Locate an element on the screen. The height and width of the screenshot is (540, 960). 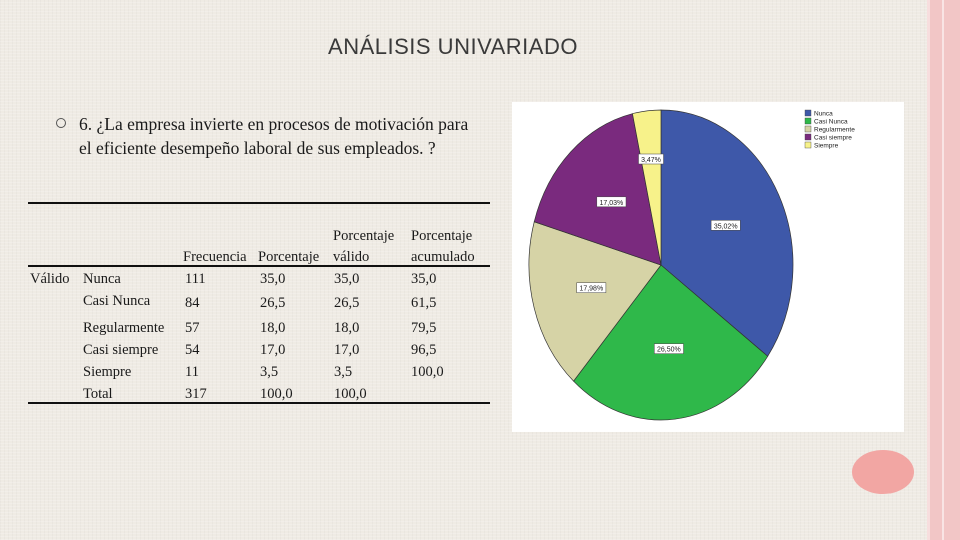
table-cell-valido: 35,0 is located at coordinates (347, 279).